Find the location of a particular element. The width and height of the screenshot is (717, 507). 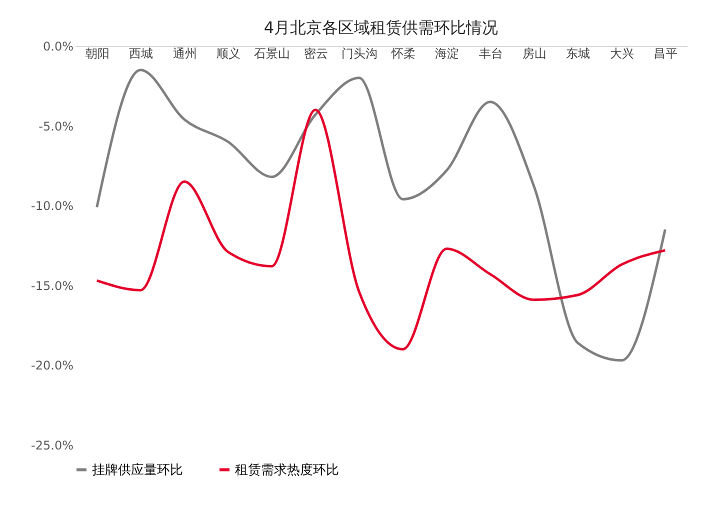

x-tick-label: 通州 is located at coordinates (184, 53).